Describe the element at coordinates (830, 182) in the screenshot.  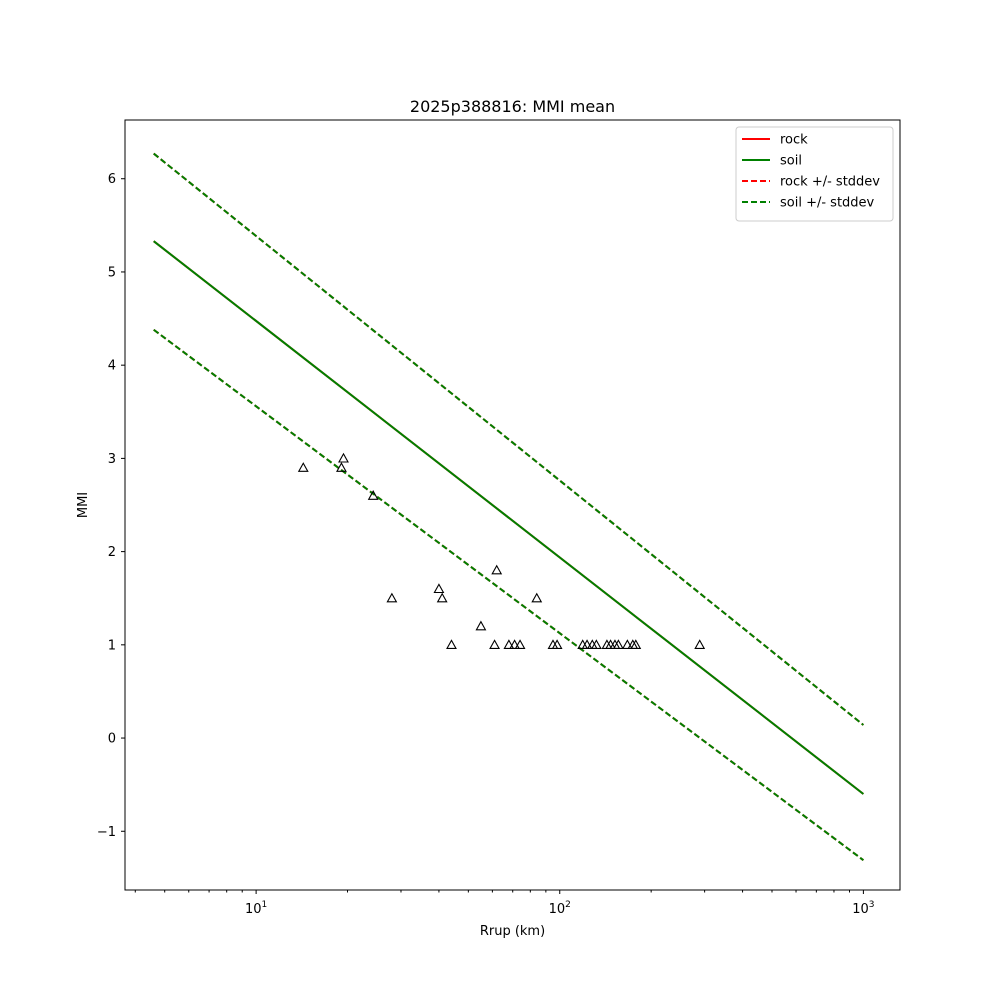
I see `legend-entry: rock +/- stddev` at that location.